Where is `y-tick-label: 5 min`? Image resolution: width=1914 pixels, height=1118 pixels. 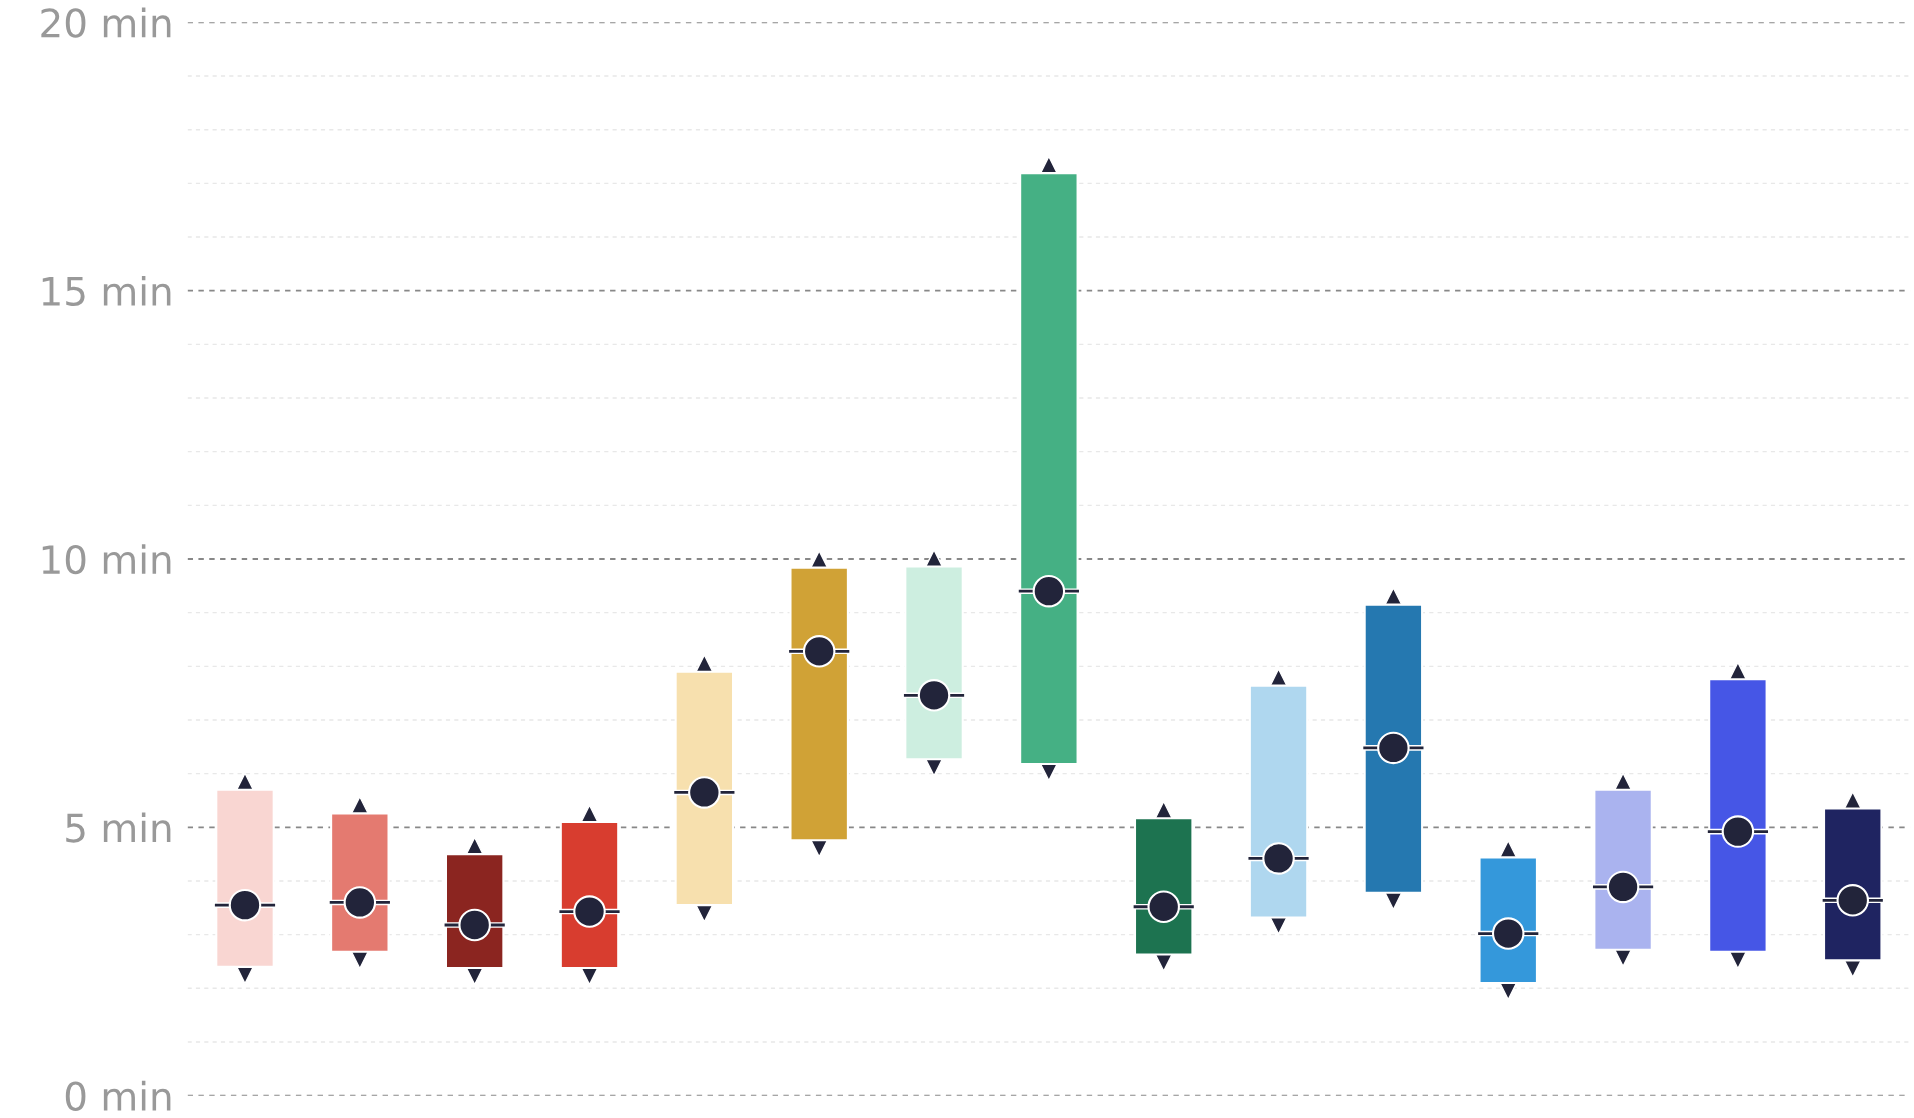 y-tick-label: 5 min is located at coordinates (118, 827).